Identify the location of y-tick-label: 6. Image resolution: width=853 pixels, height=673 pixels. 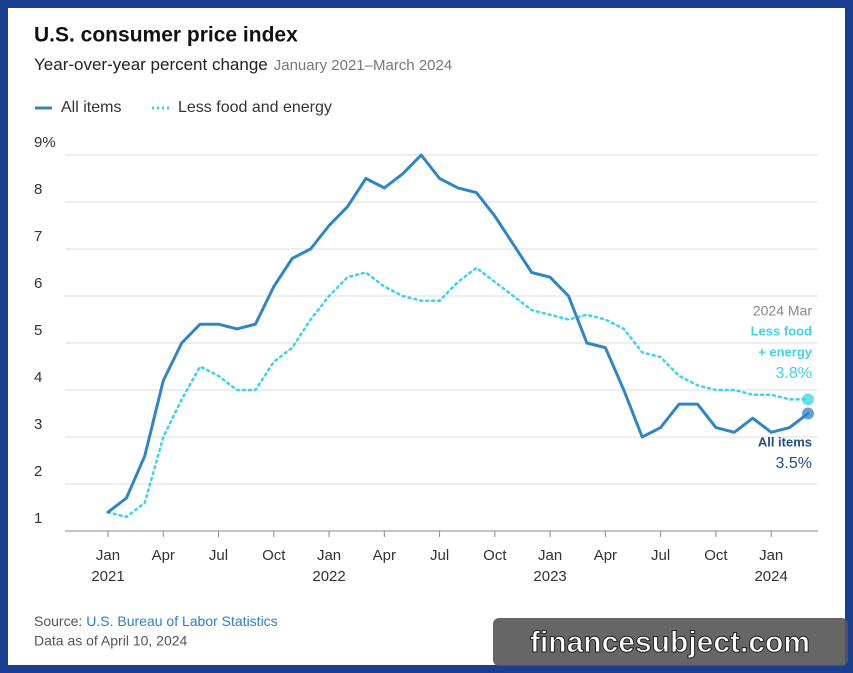
(38, 283).